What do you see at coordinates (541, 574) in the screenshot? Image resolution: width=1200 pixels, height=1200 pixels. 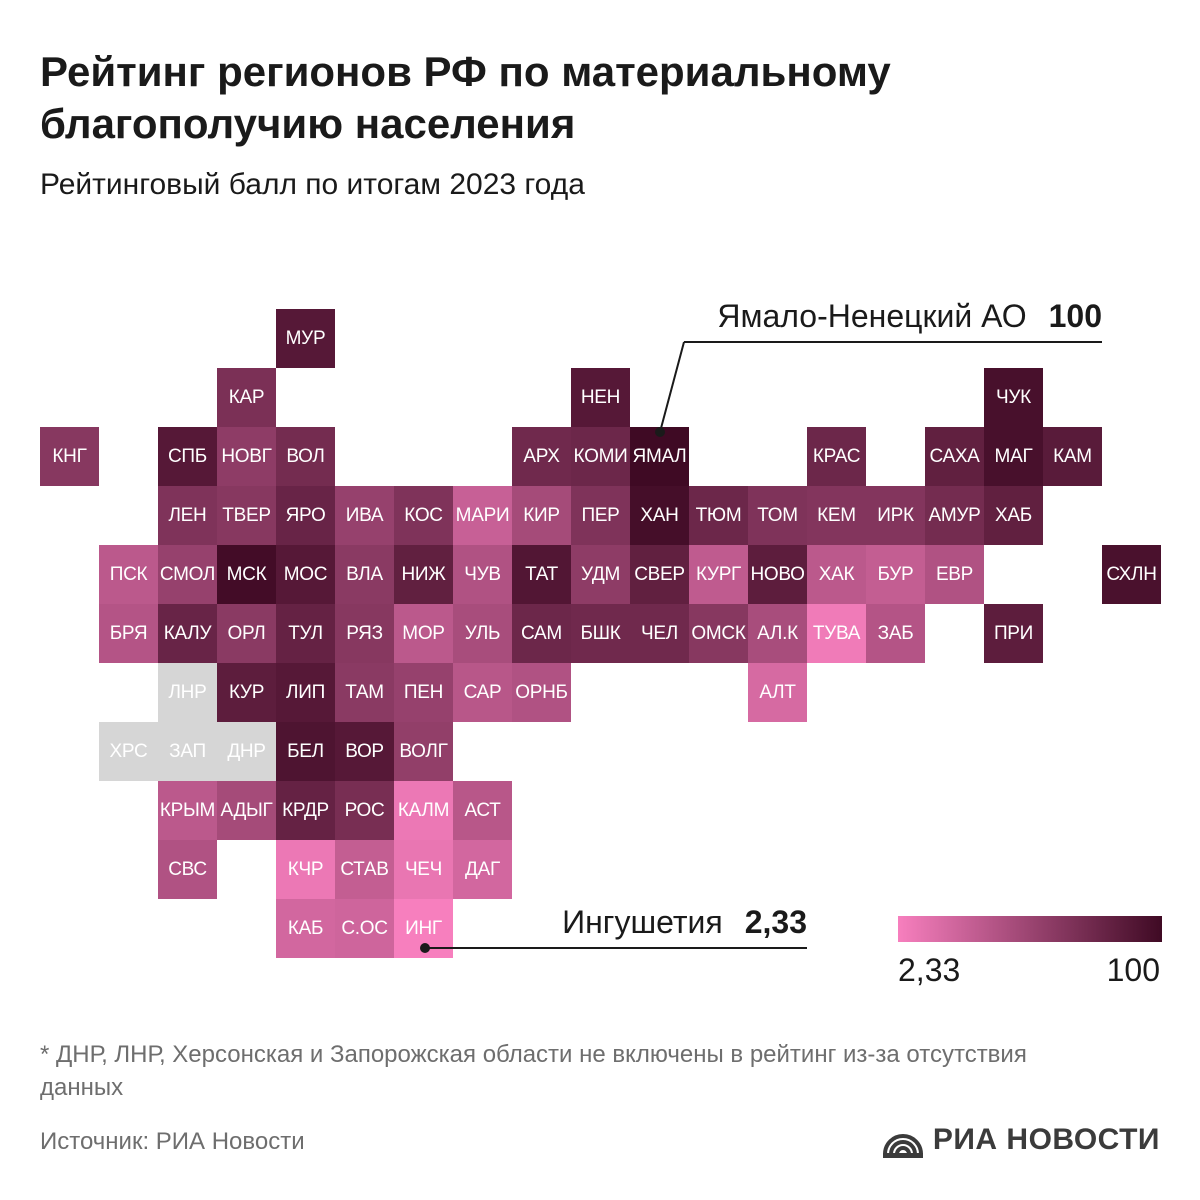 I see `region-tile-ТАТ: ТАТ` at bounding box center [541, 574].